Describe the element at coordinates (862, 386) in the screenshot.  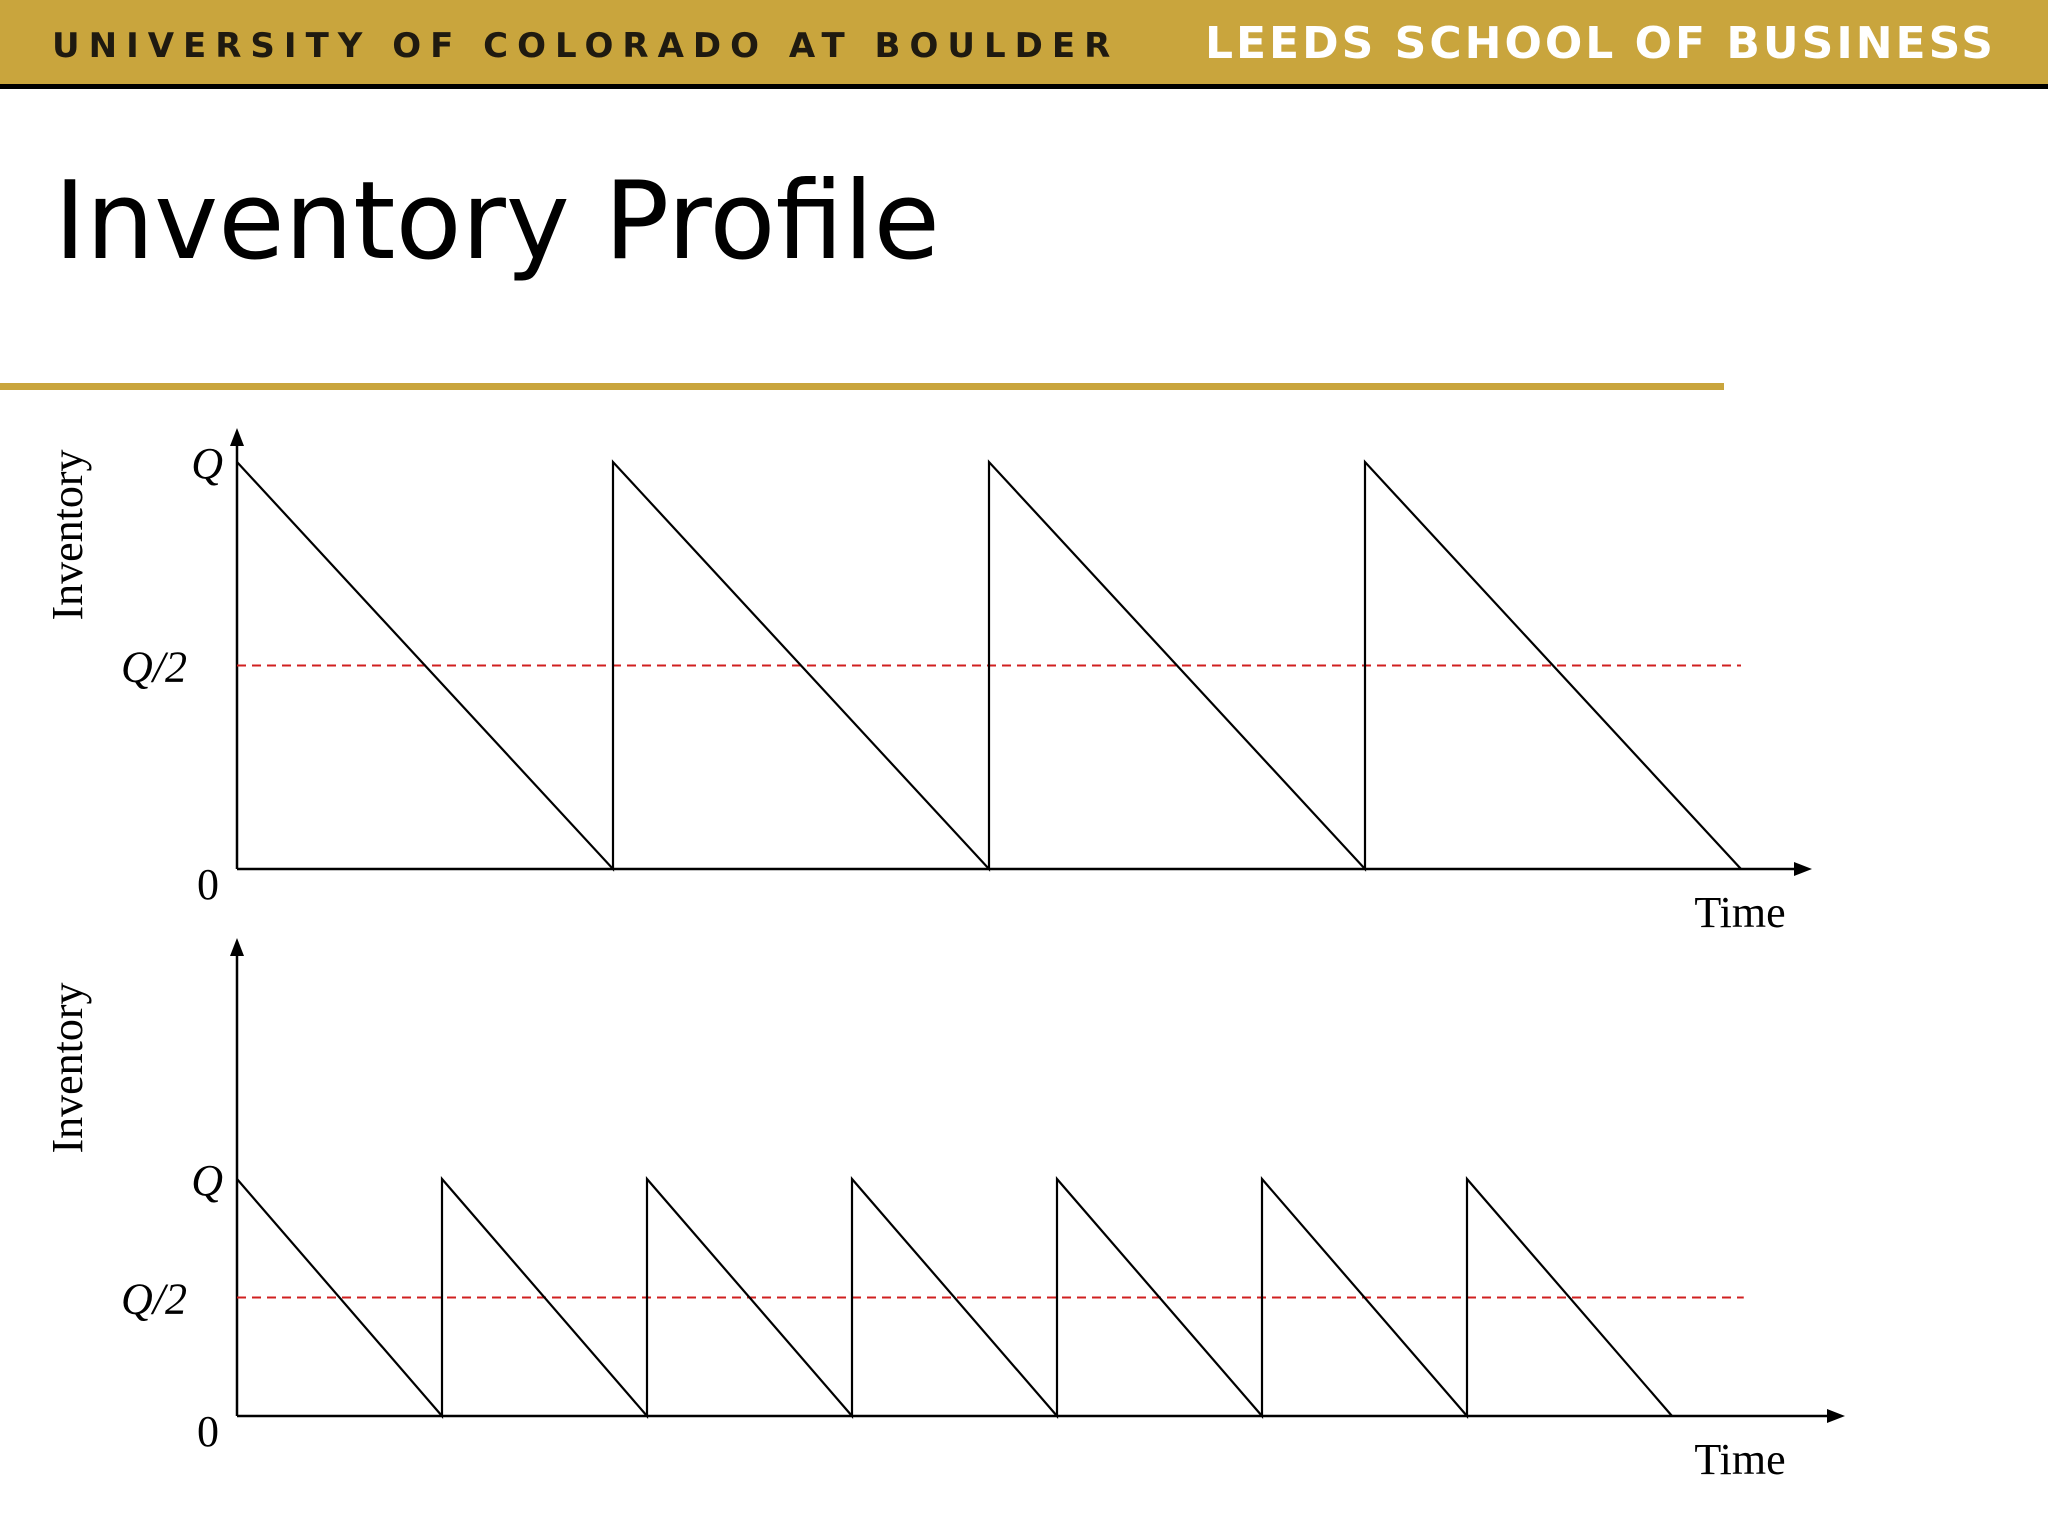
I see `title-divider` at that location.